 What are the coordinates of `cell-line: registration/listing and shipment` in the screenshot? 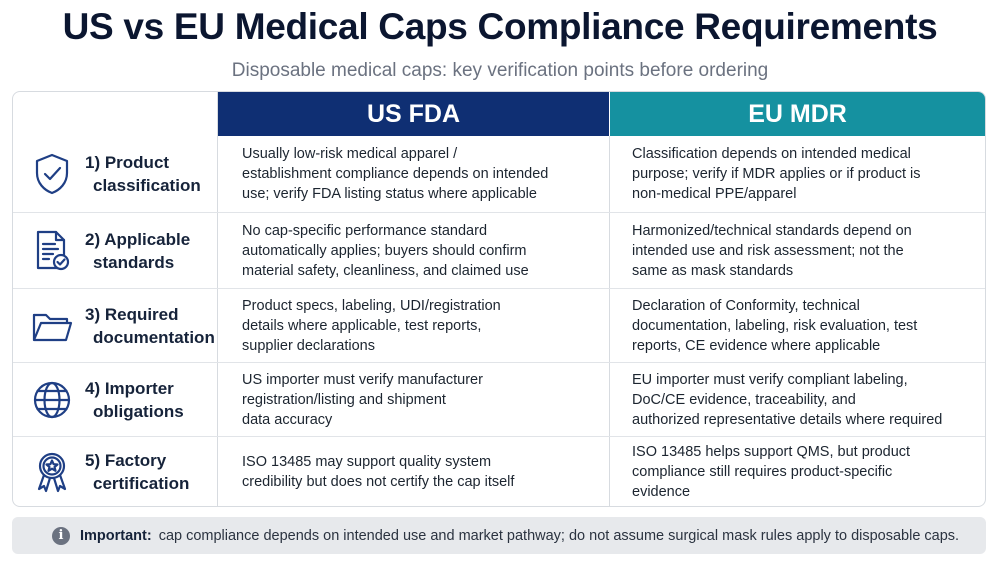 It's located at (344, 400).